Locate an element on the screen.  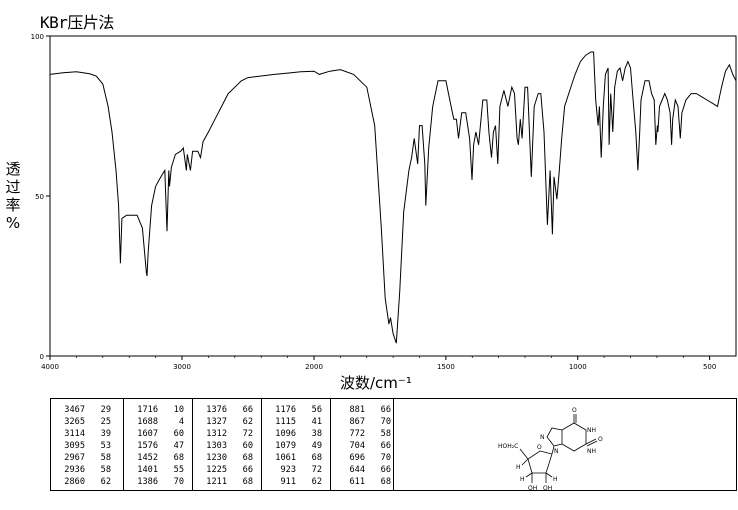
x-tick-label: 1000 is located at coordinates (578, 367).